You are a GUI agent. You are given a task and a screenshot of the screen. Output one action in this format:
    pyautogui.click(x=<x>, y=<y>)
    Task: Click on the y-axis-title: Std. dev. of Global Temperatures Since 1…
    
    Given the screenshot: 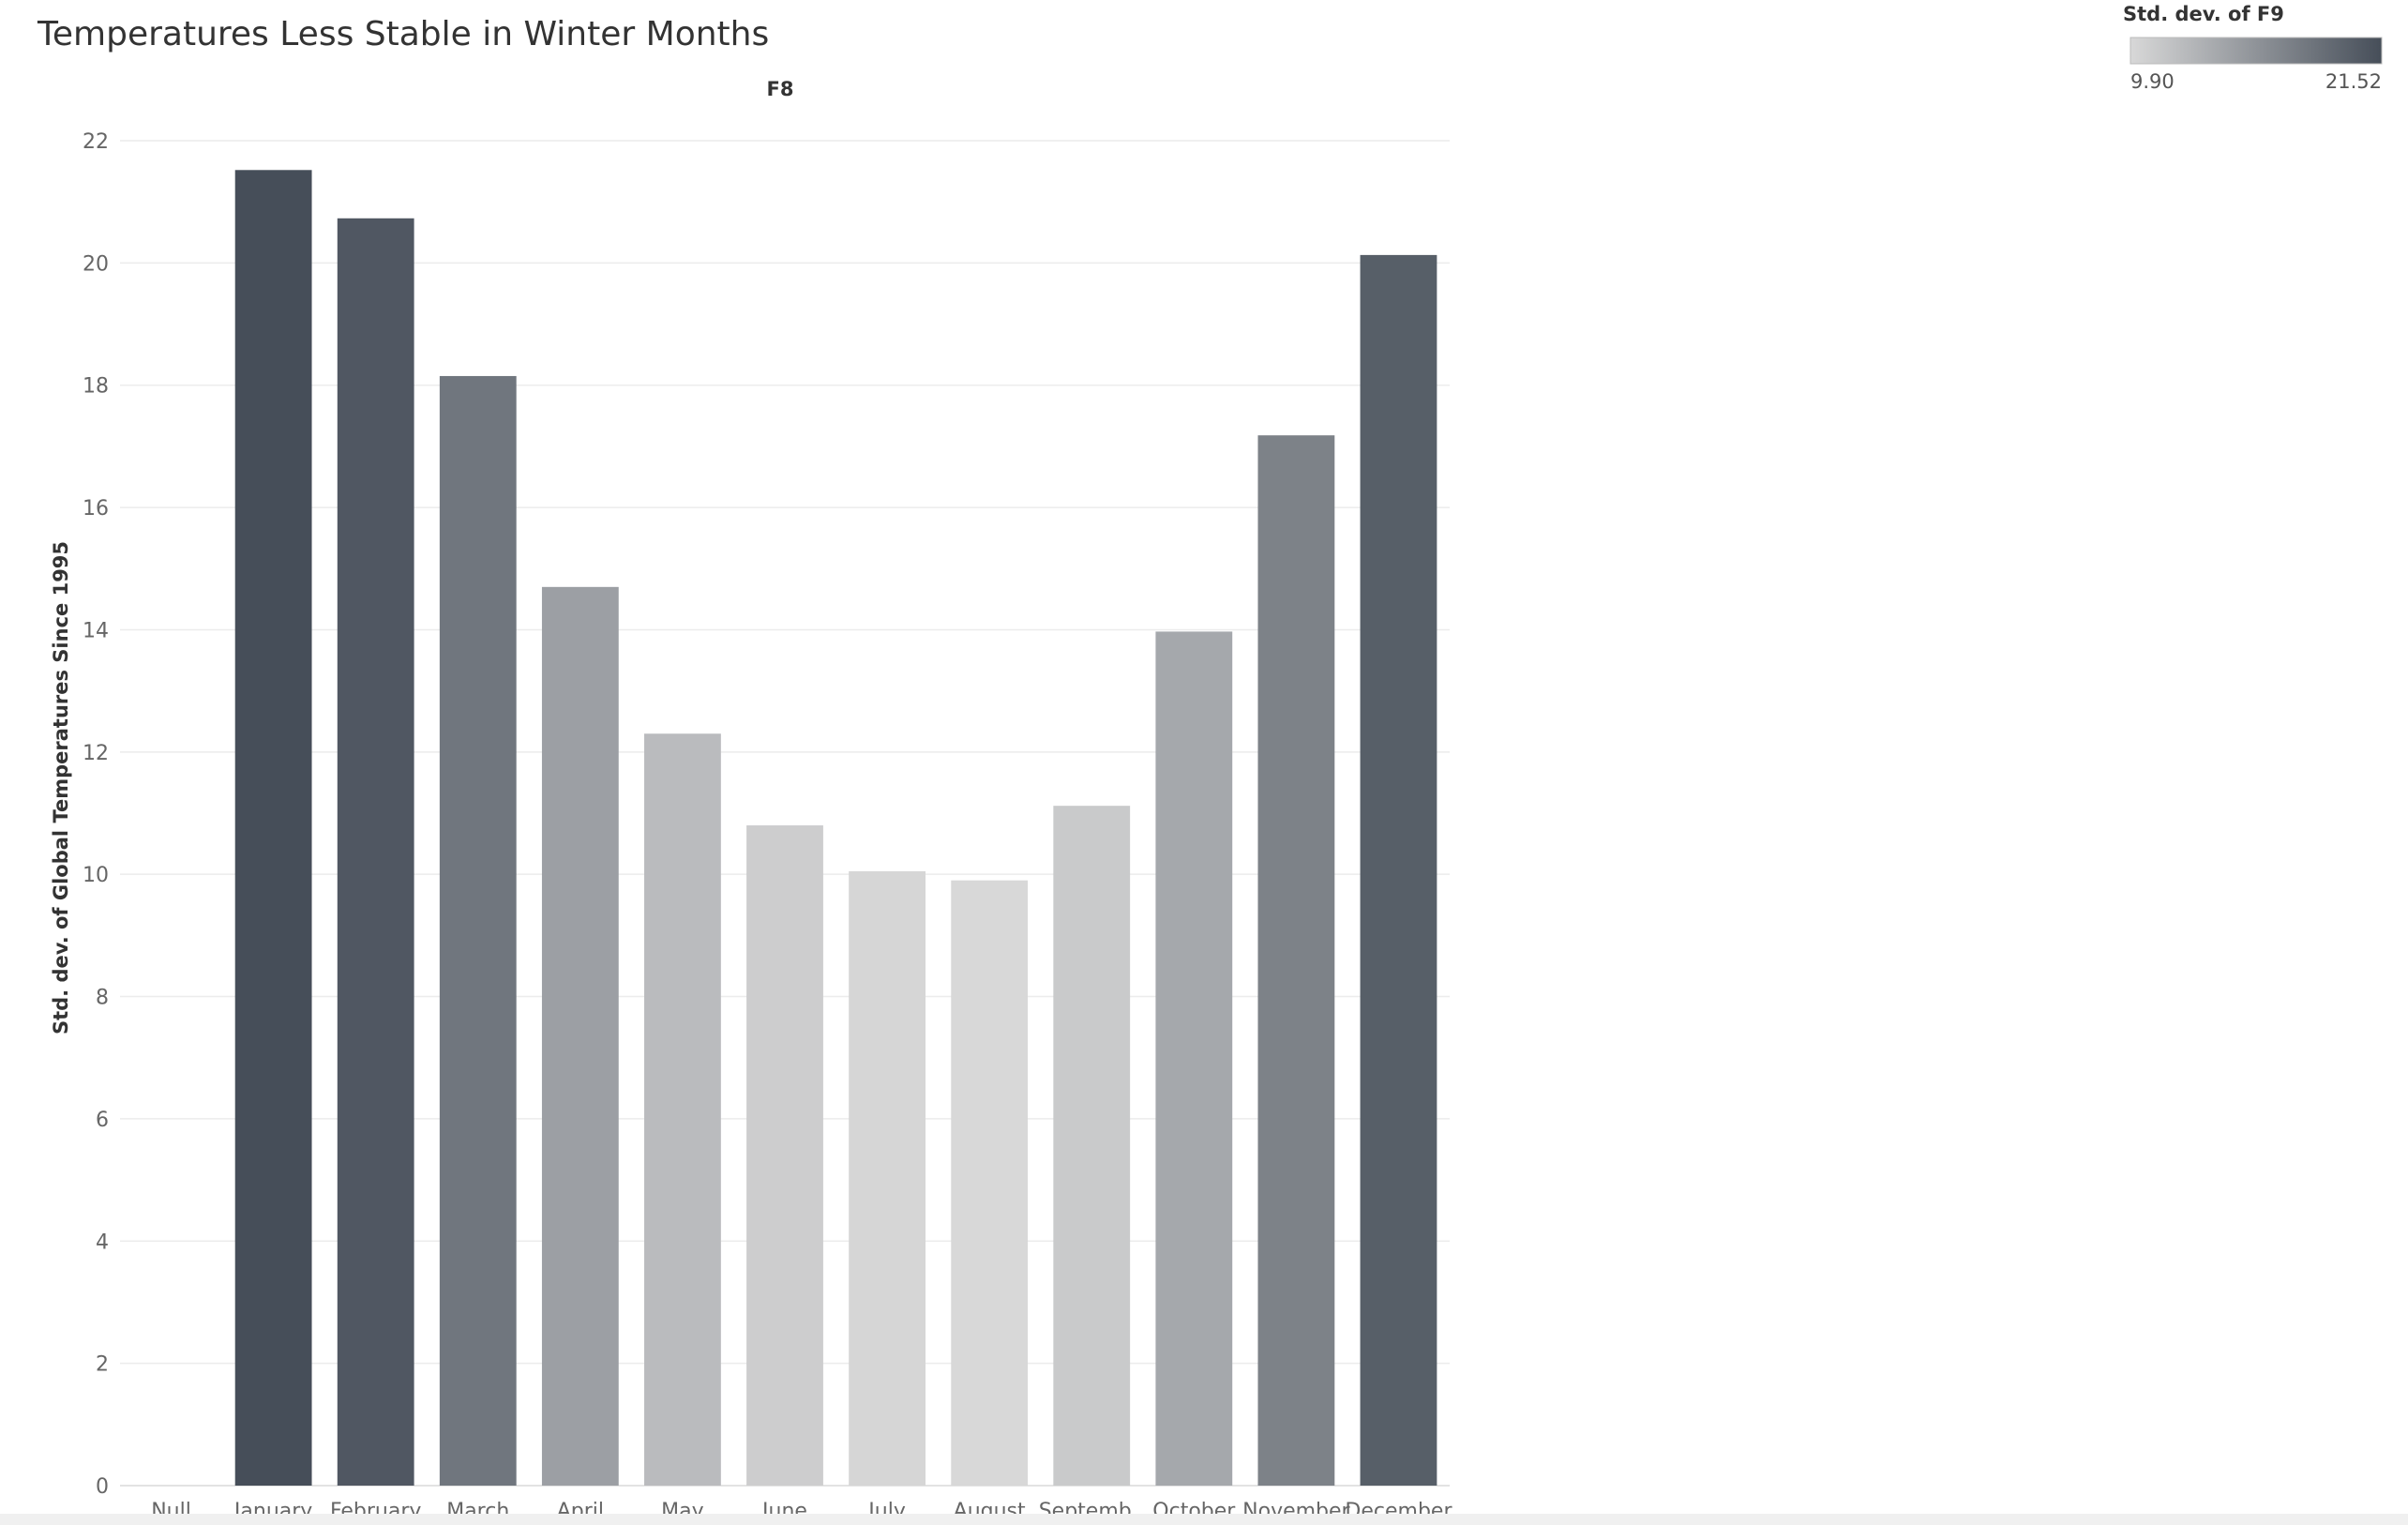 What is the action you would take?
    pyautogui.click(x=61, y=787)
    